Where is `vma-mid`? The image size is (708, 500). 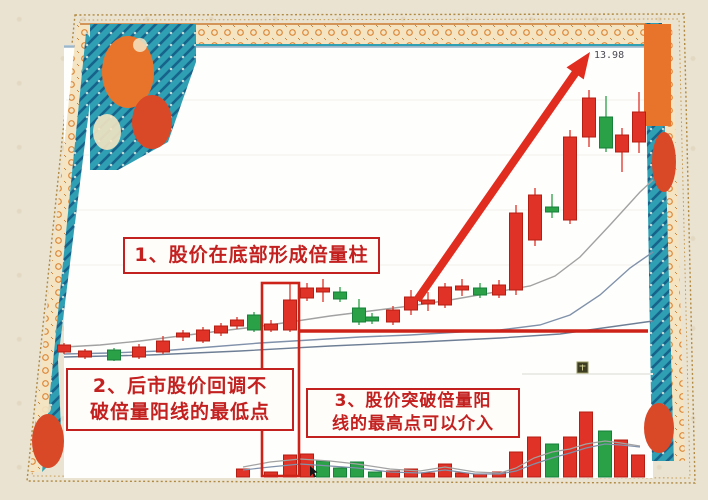
vma-mid is located at coordinates (441, 459).